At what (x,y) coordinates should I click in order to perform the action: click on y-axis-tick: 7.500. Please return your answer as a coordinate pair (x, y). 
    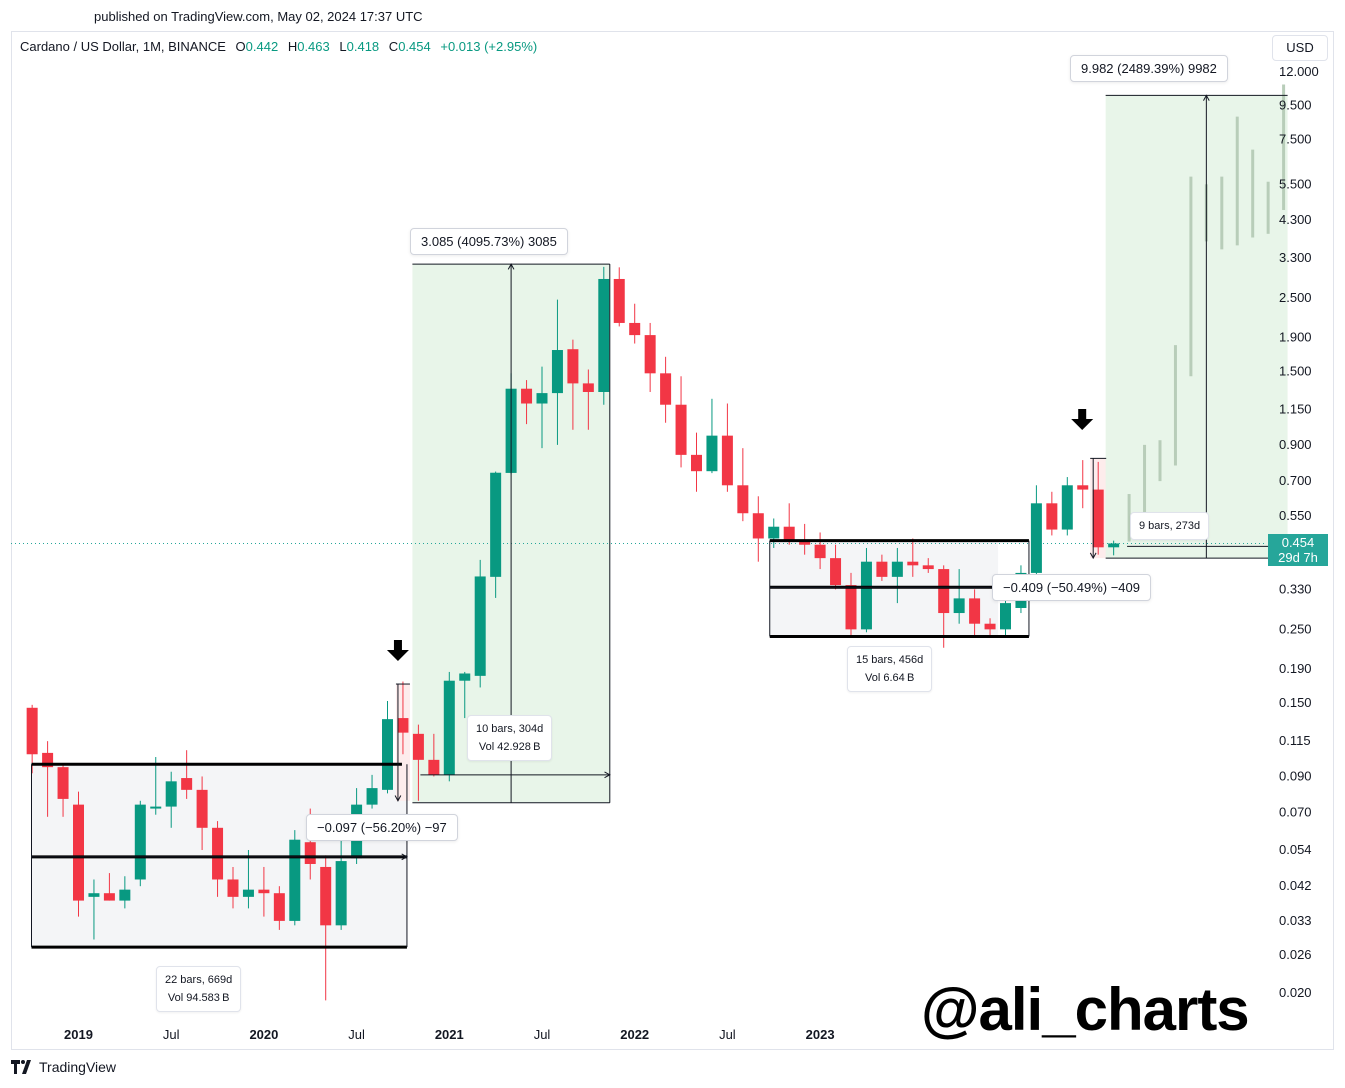
    Looking at the image, I should click on (1295, 139).